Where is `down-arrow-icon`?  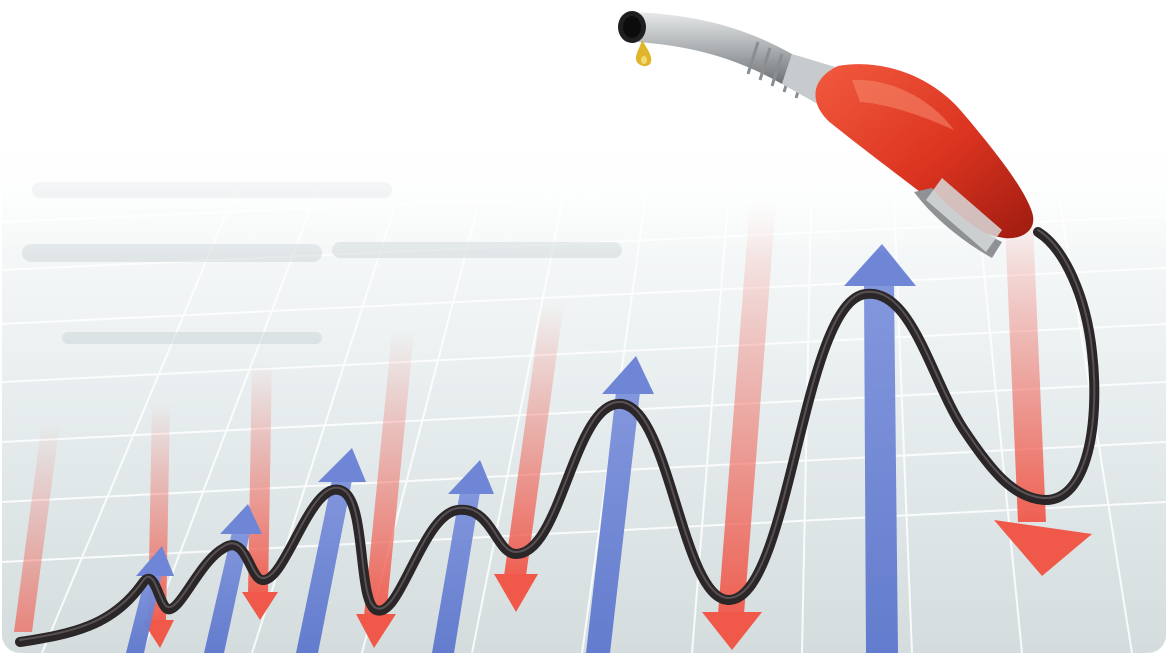 down-arrow-icon is located at coordinates (37, 527).